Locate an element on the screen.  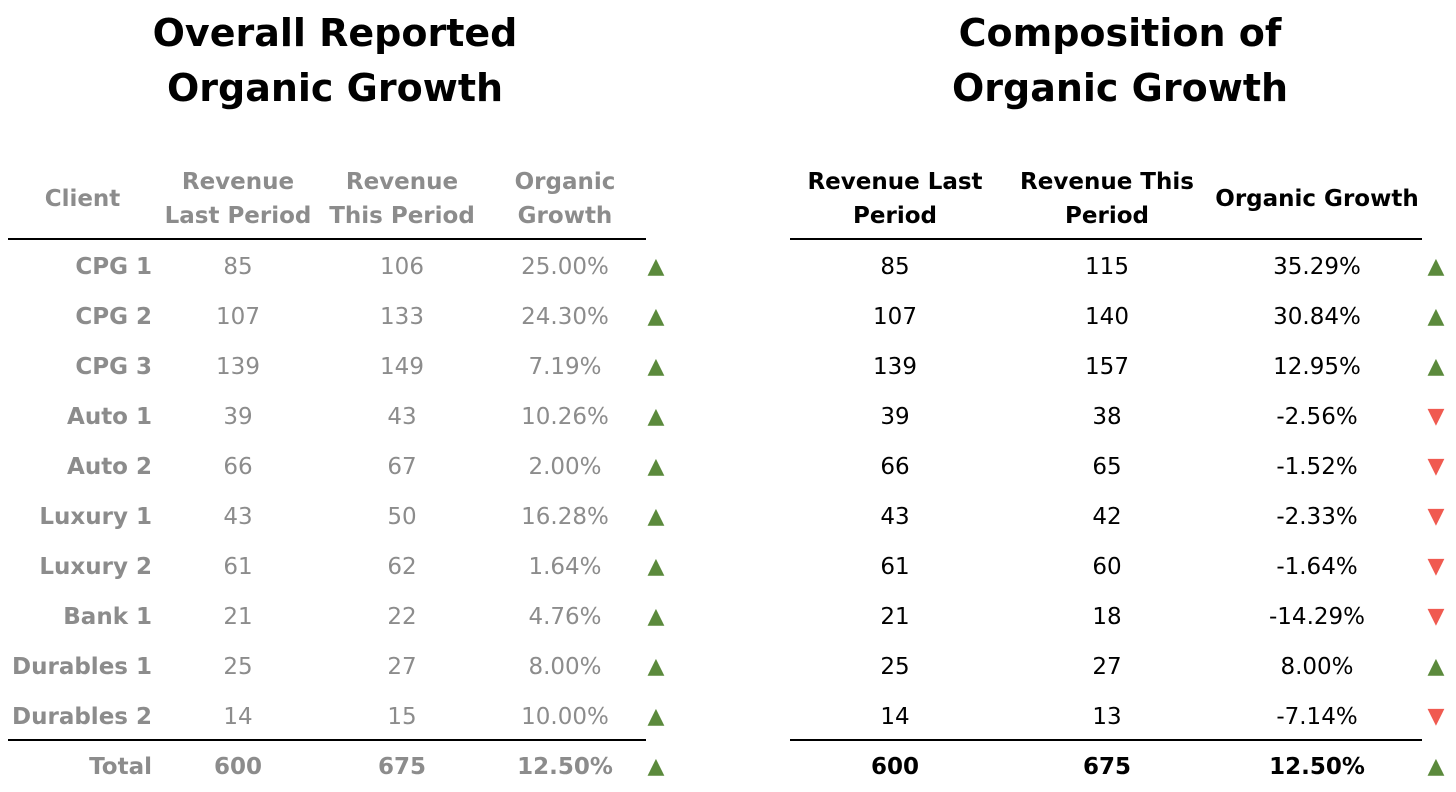
table-row: 43 42 -2.33% ▼ is located at coordinates (1118, 517).